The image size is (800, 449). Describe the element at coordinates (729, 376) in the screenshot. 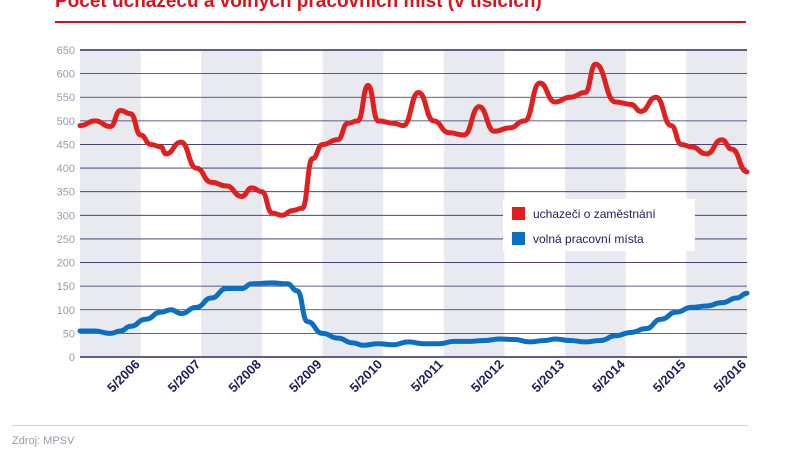

I see `x-tick-label: 5/2016` at that location.